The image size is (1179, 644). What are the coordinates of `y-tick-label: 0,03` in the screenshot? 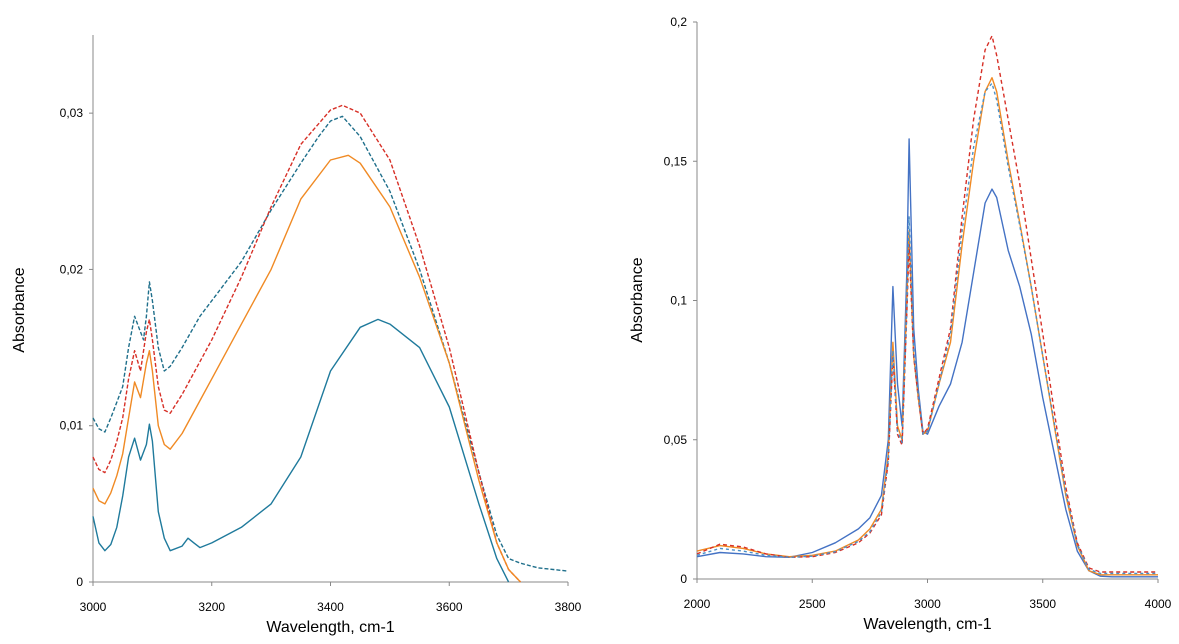 It's located at (72, 113).